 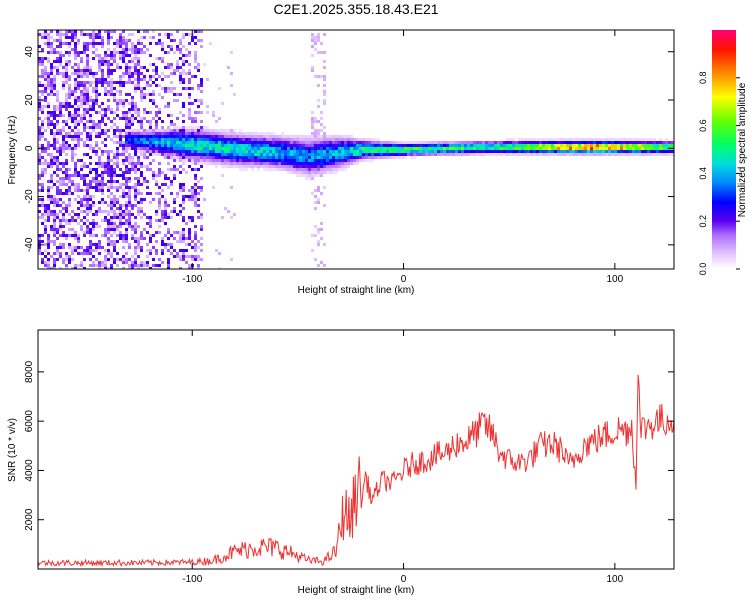 I want to click on snr-x-tick-label: 100, so click(x=614, y=579).